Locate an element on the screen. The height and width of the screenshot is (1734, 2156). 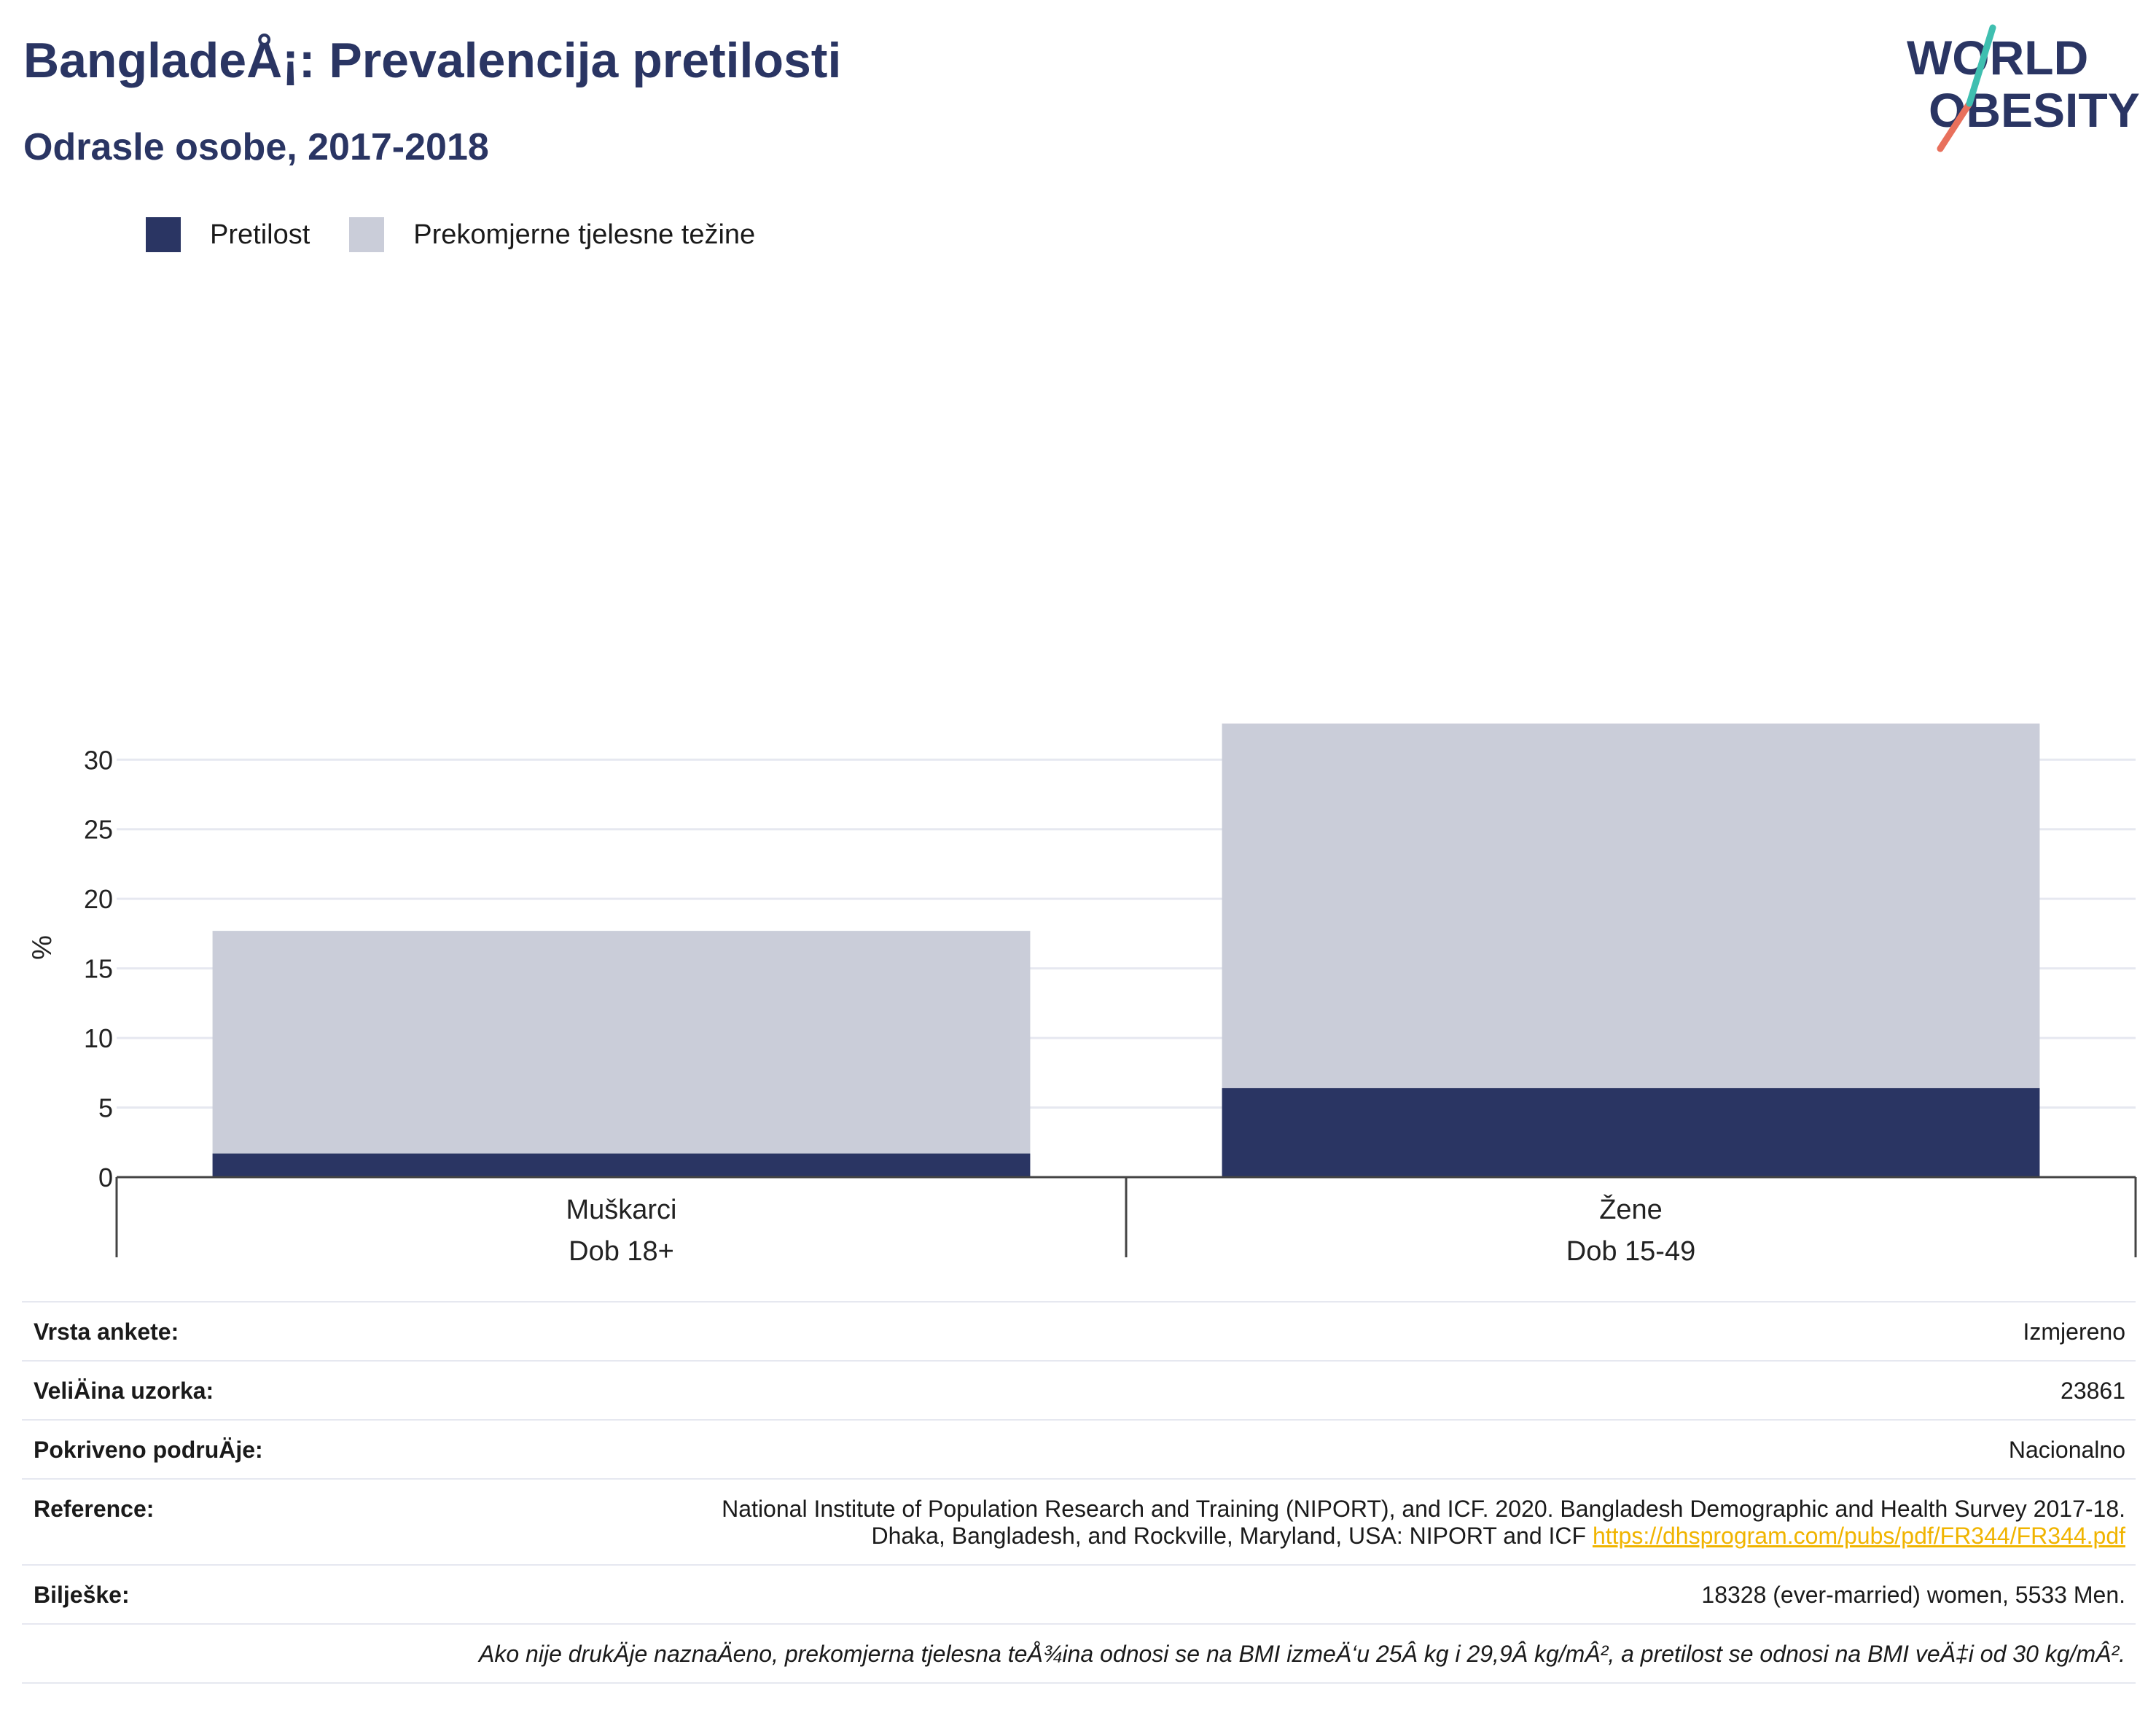
x-category-label: Dob 15-49 is located at coordinates (1630, 1251).